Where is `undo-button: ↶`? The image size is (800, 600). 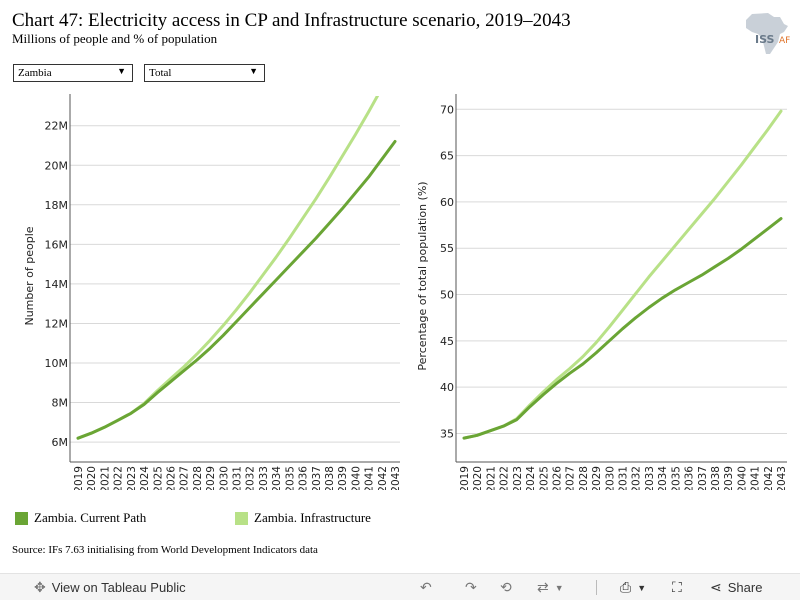
undo-button: ↶ is located at coordinates (426, 587).